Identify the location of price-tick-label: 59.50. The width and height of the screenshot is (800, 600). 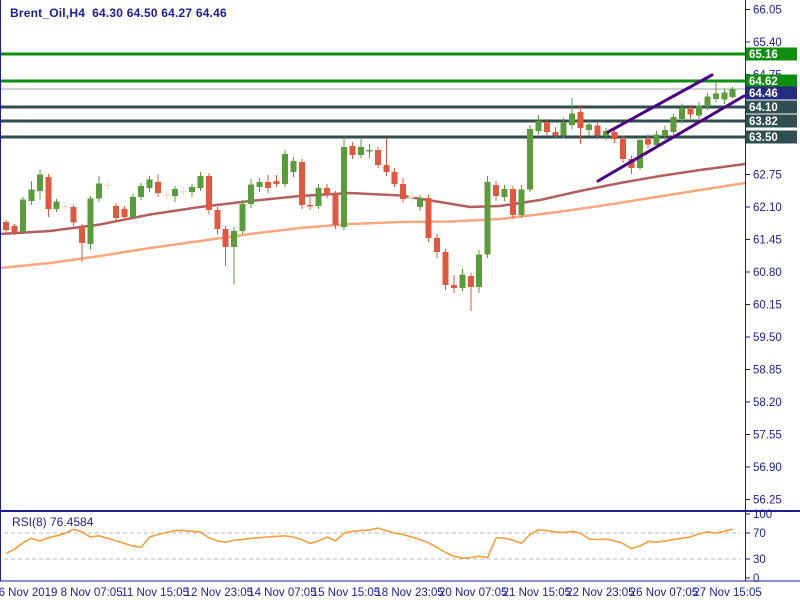
(767, 338).